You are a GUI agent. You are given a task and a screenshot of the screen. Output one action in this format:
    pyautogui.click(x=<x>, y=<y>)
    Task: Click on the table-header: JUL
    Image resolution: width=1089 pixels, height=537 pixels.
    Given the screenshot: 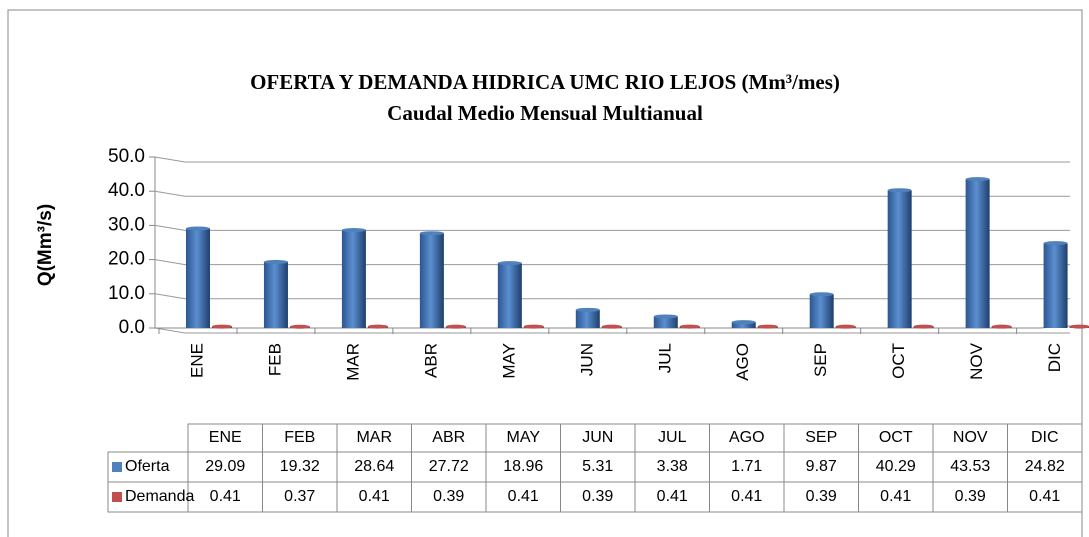 What is the action you would take?
    pyautogui.click(x=672, y=437)
    